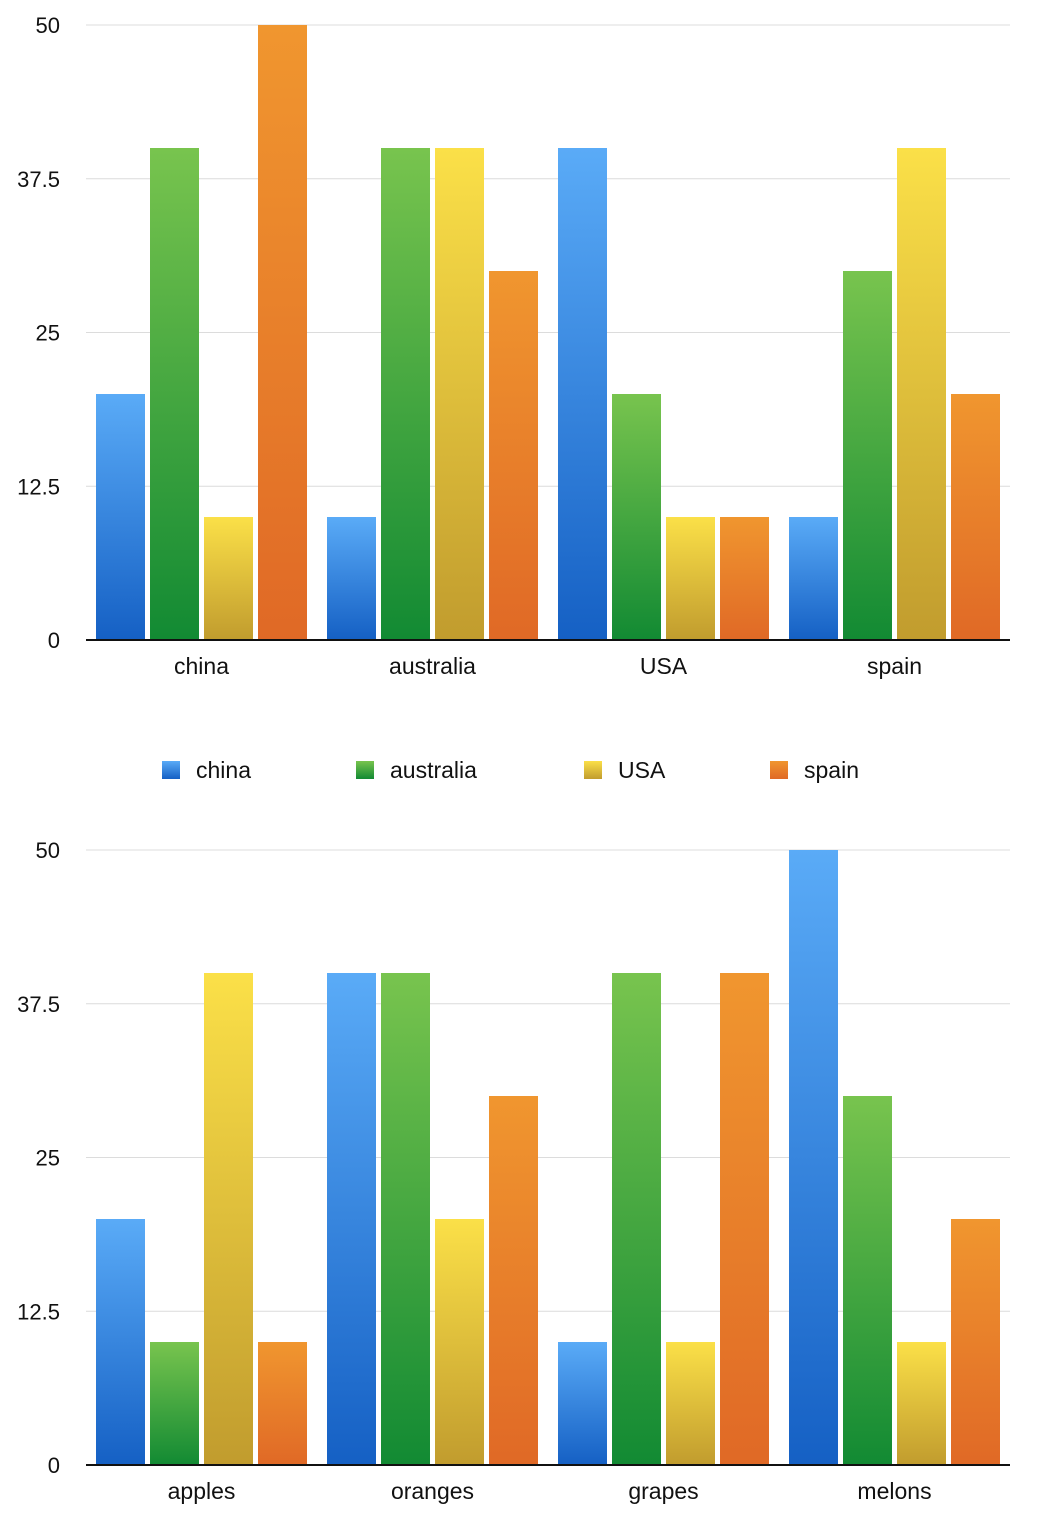 The image size is (1048, 1522). Describe the element at coordinates (174, 1403) in the screenshot. I see `bottom-bar-apples-australia` at that location.